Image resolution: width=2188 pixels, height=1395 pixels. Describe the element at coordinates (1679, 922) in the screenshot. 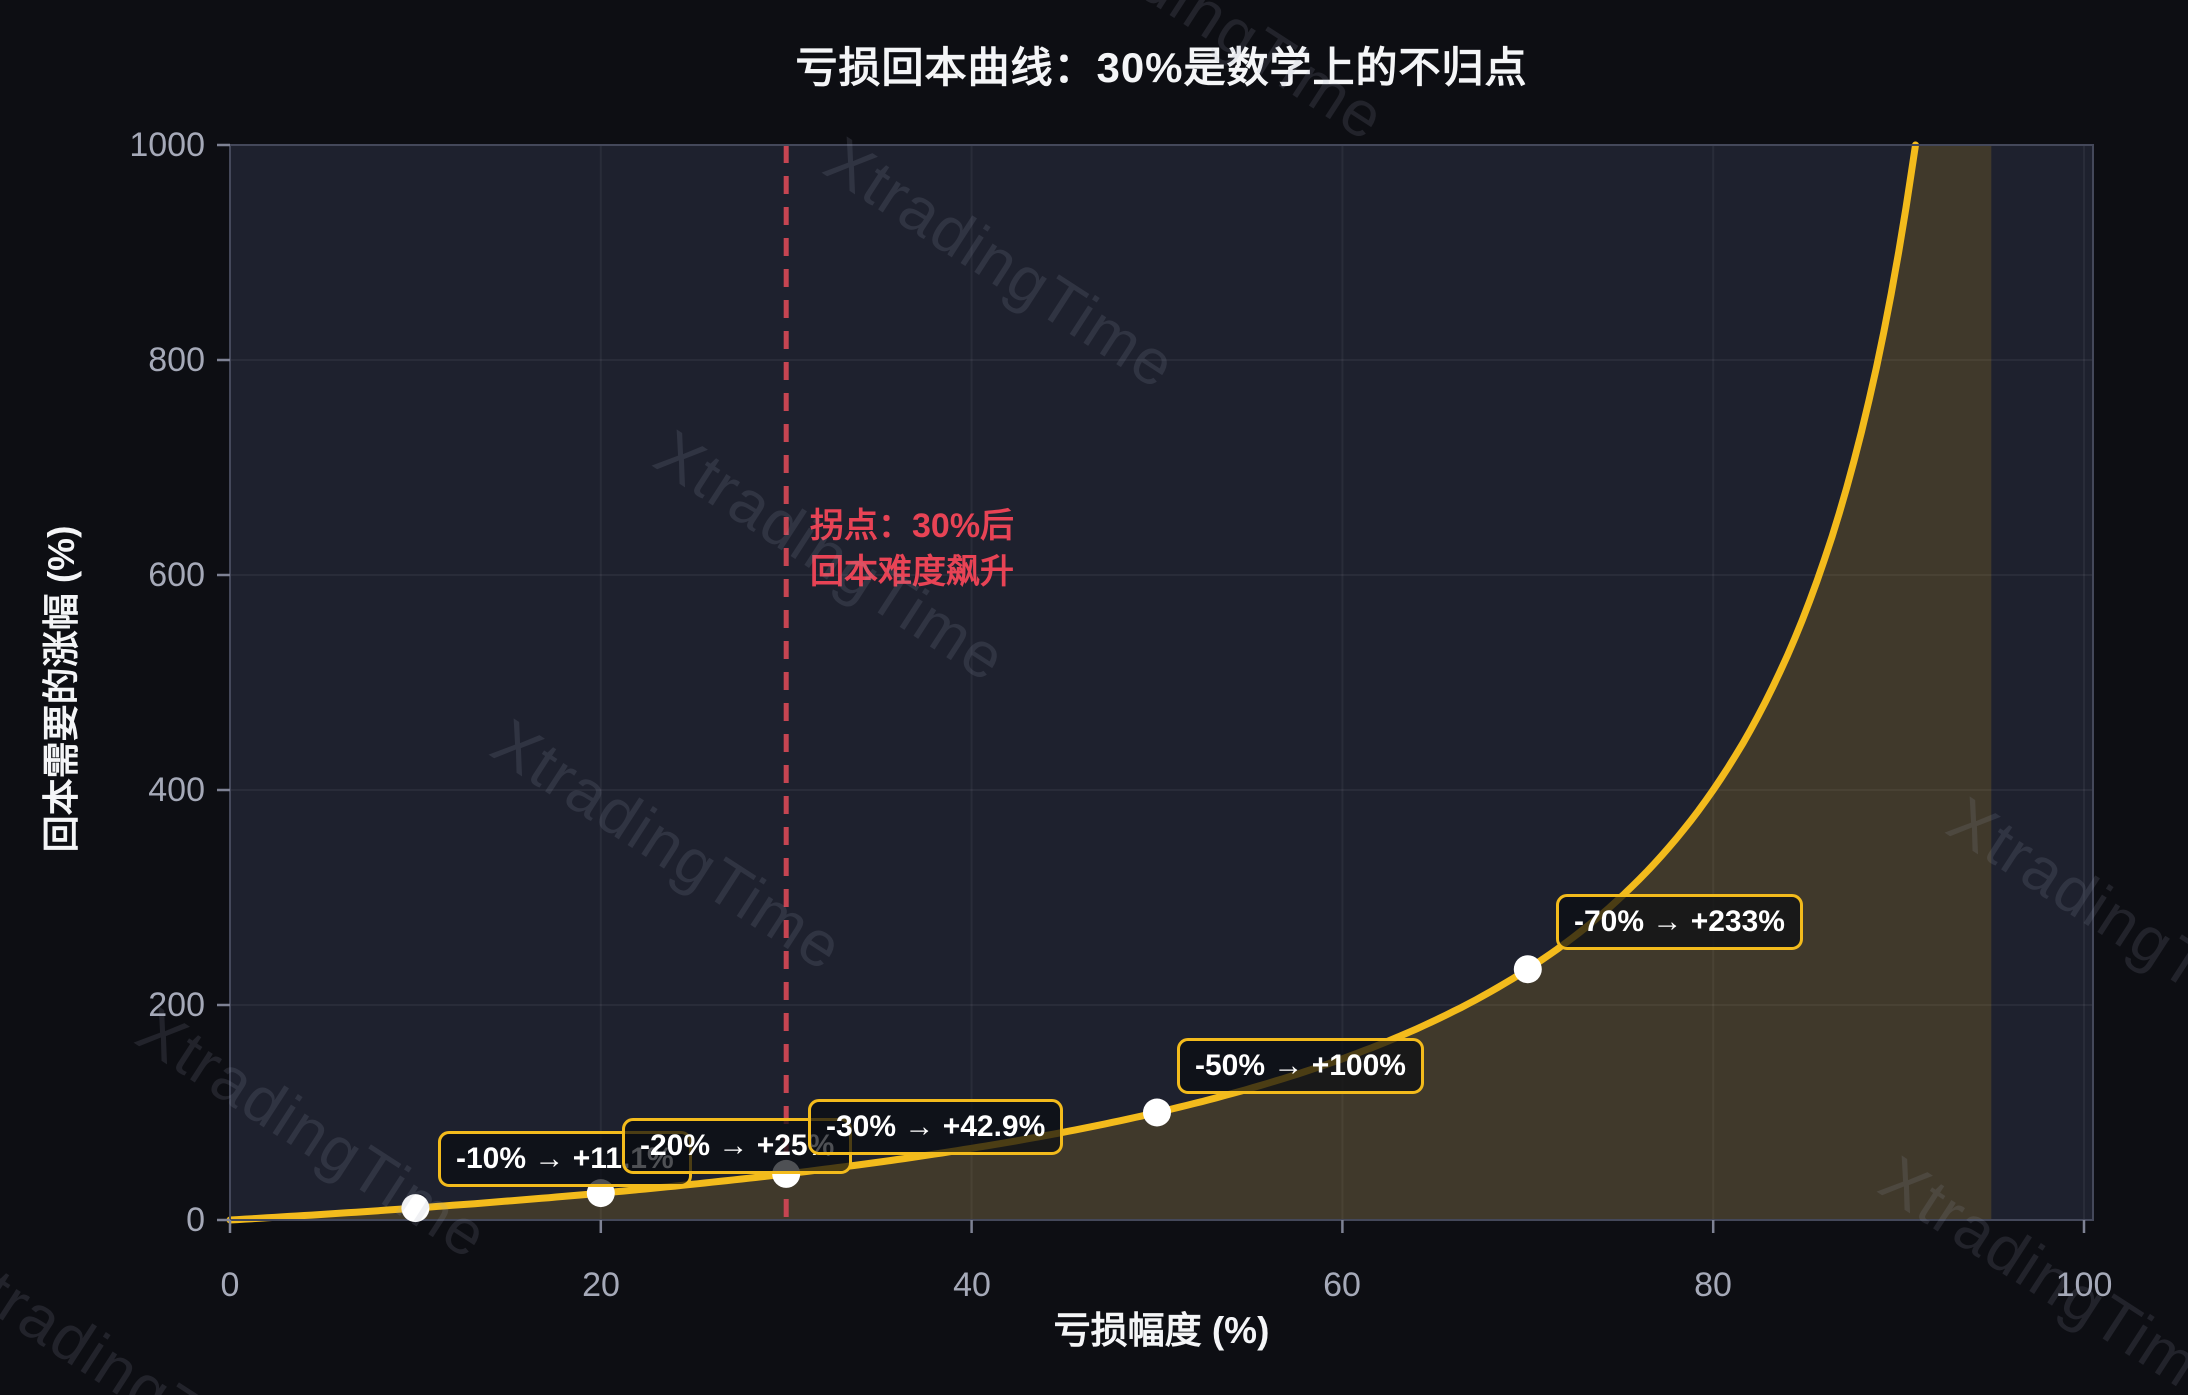

I see `point-label--70: -70% → +233%` at that location.